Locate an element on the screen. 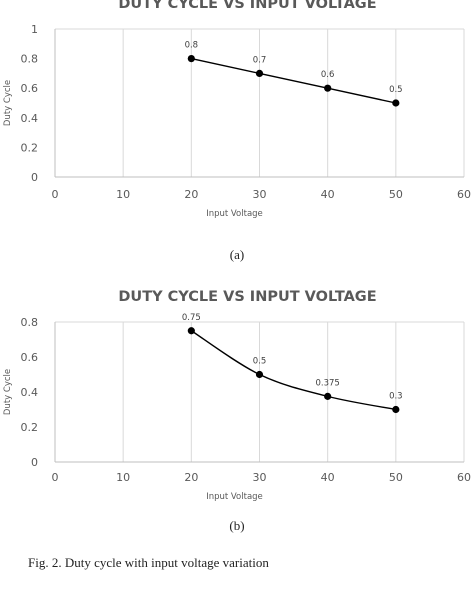  chart-b-data-label: 0.5 is located at coordinates (260, 362).